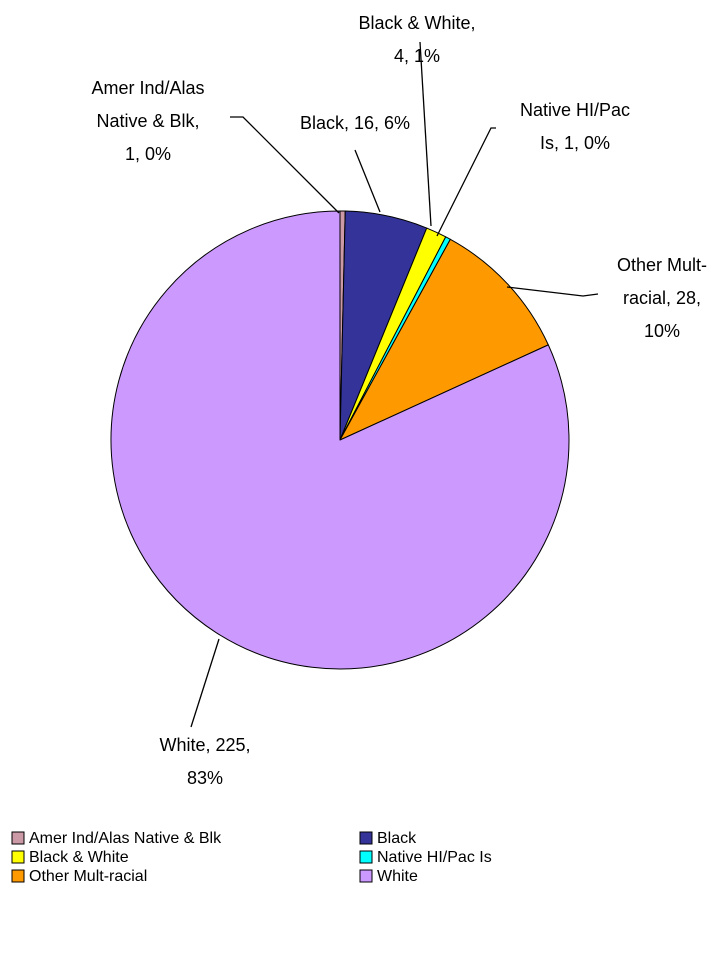  I want to click on data-label: Other Mult-racial, 28, 10%, so click(662, 298).